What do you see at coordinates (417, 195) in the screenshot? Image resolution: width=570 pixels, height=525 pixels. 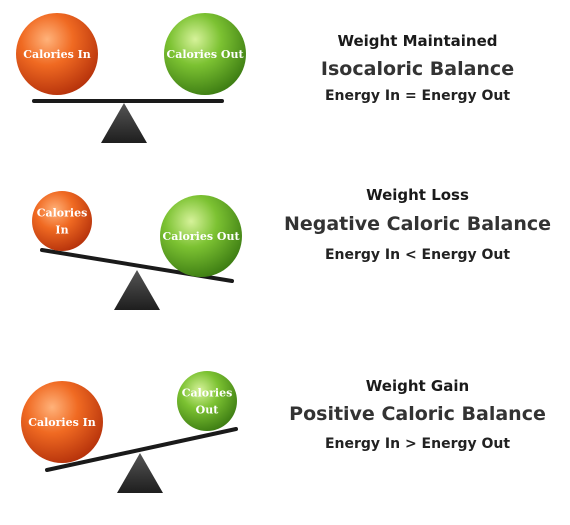 I see `panel-2-state: Weight Loss` at bounding box center [417, 195].